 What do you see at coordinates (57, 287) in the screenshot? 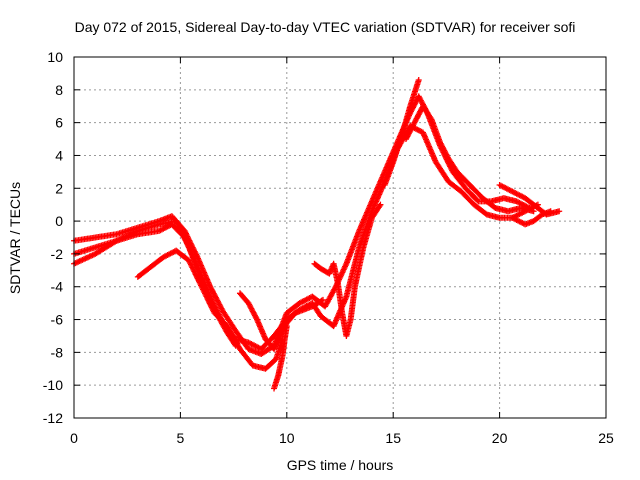
I see `y-tick-label: -4` at bounding box center [57, 287].